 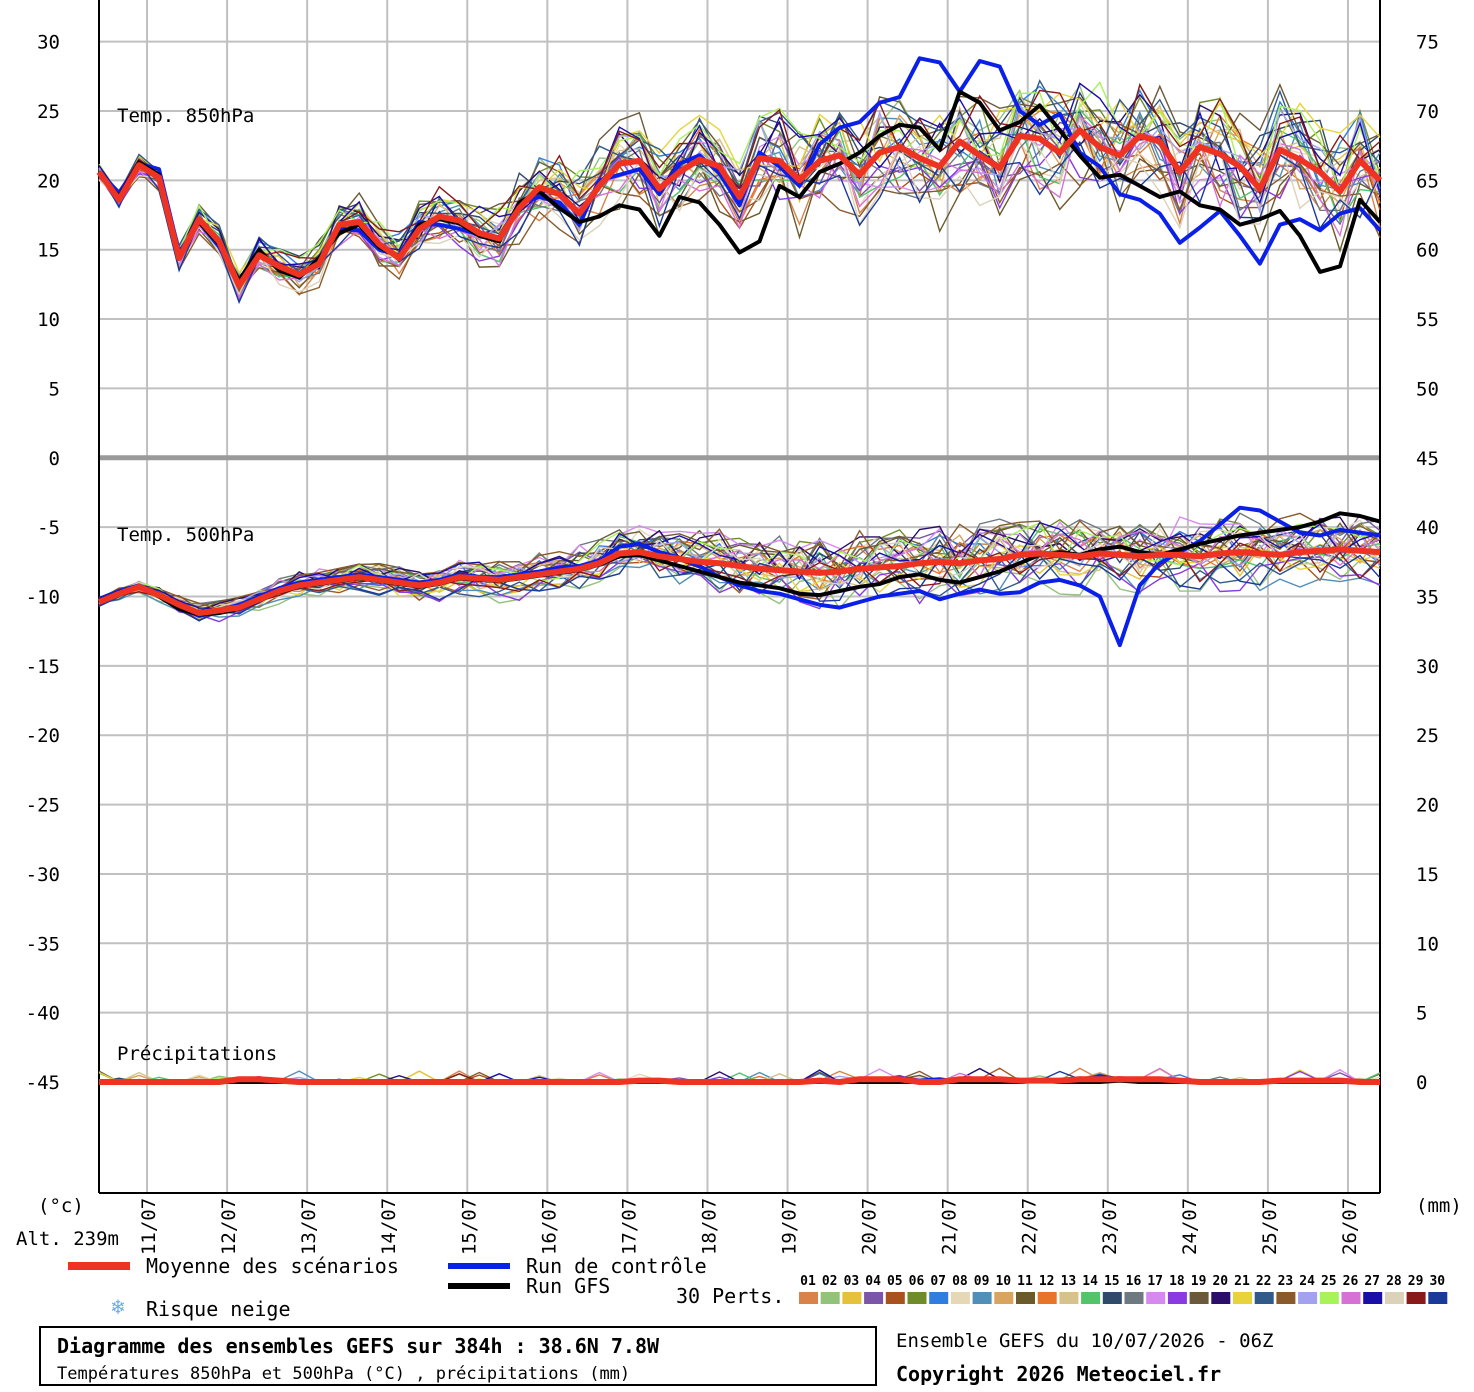 What do you see at coordinates (1329, 1281) in the screenshot?
I see `member-number: 25` at bounding box center [1329, 1281].